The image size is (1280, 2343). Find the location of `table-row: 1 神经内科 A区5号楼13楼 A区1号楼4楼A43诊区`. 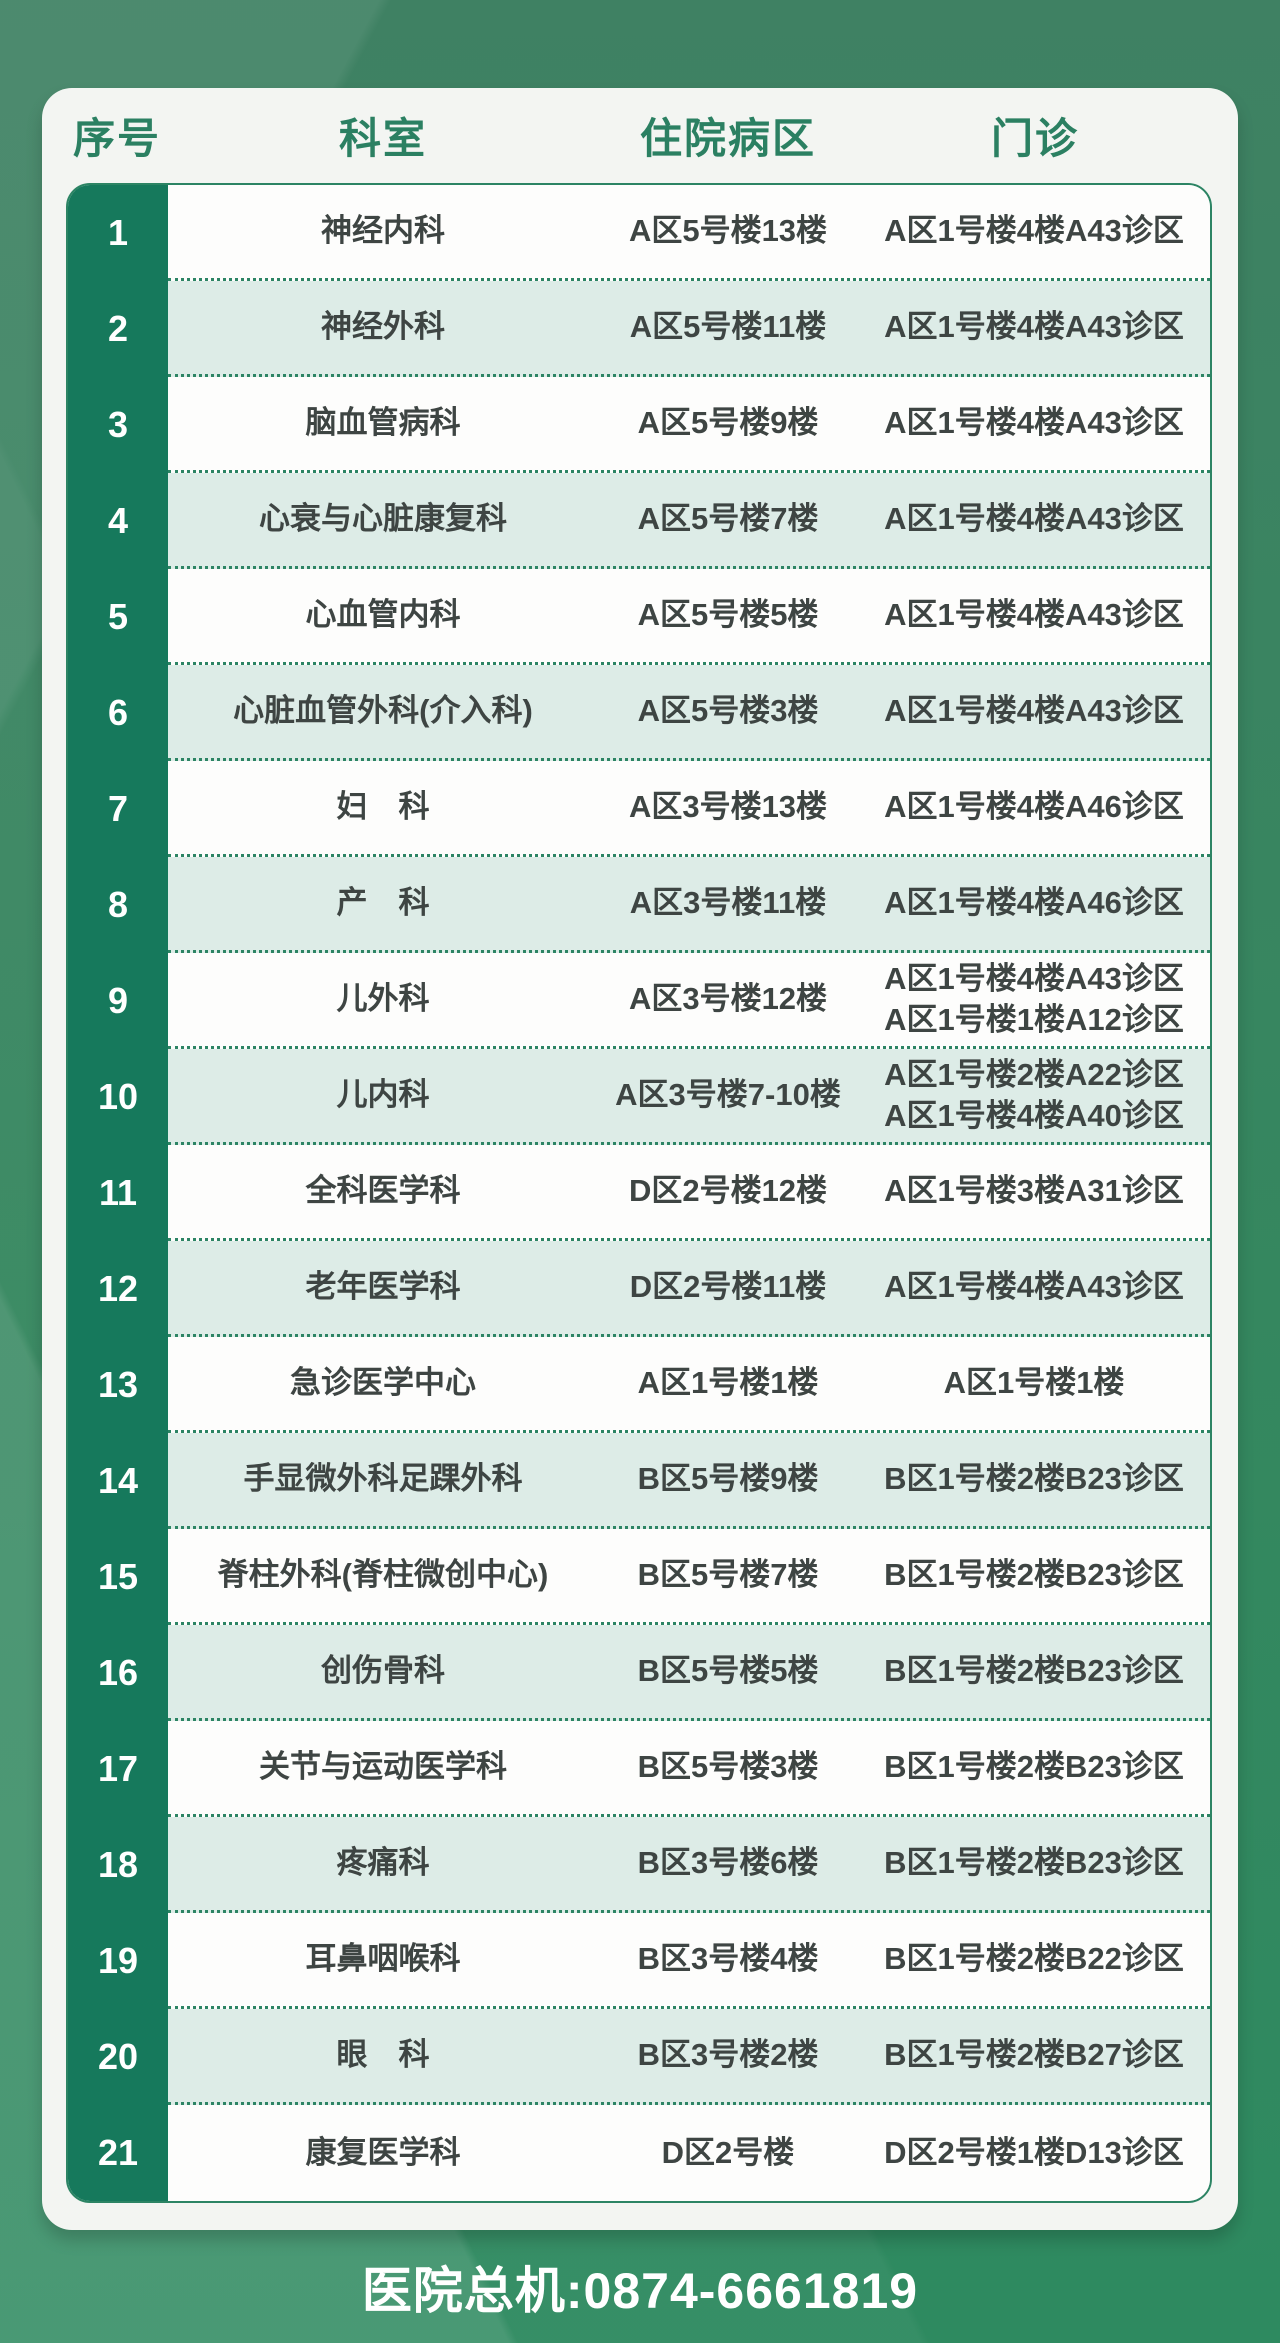

table-row: 1 神经内科 A区5号楼13楼 A区1号楼4楼A43诊区 is located at coordinates (639, 233).